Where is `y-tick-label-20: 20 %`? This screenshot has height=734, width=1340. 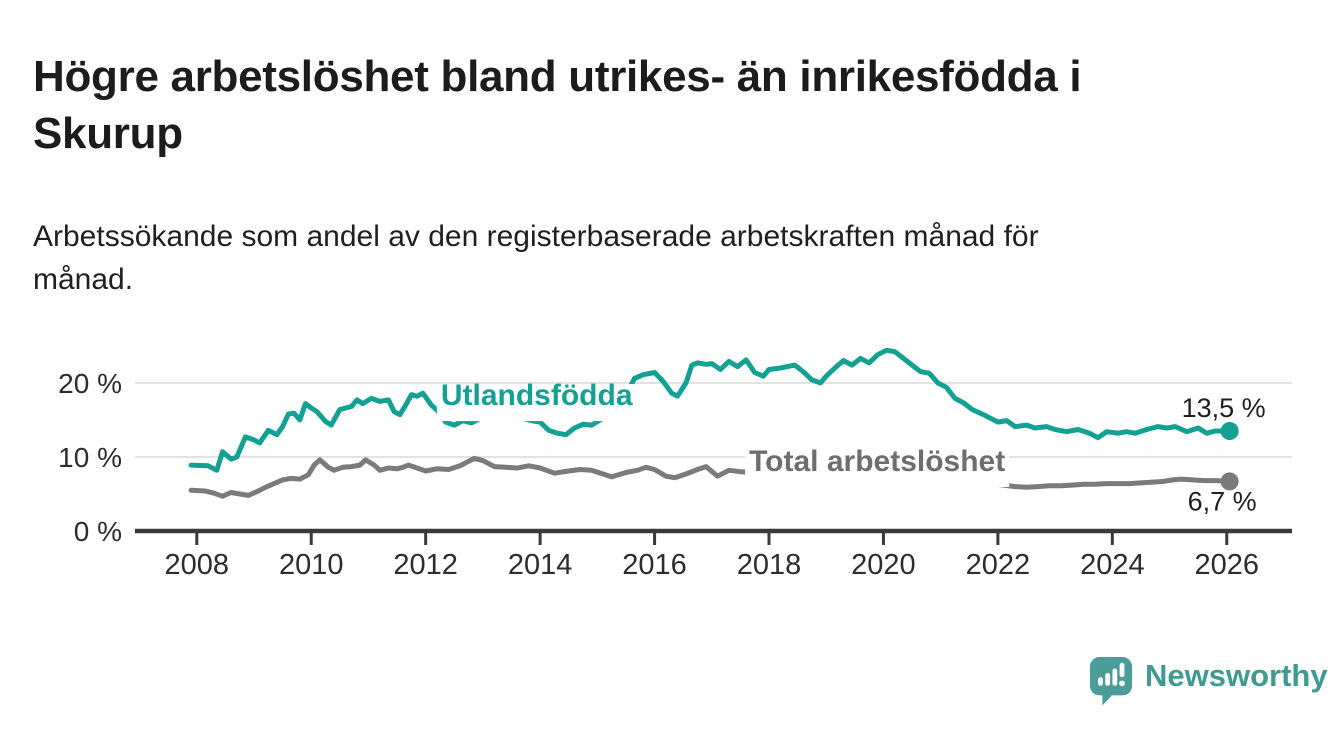
y-tick-label-20: 20 % is located at coordinates (90, 383).